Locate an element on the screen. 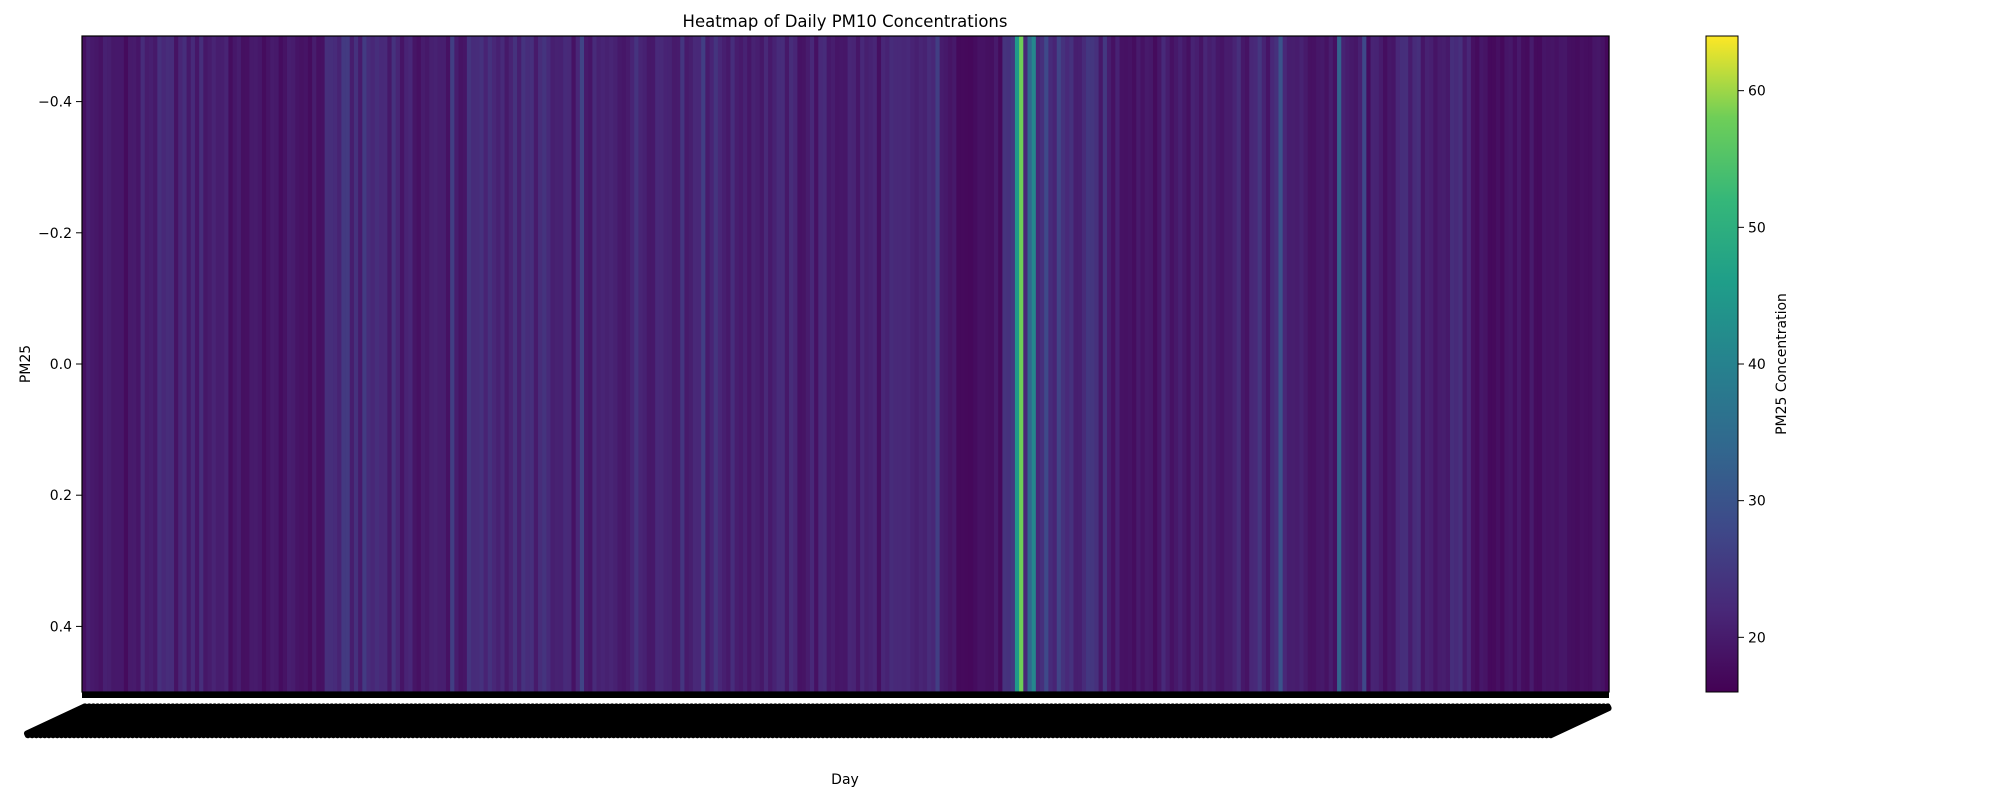 The height and width of the screenshot is (800, 2000). colorbar is located at coordinates (1722, 364).